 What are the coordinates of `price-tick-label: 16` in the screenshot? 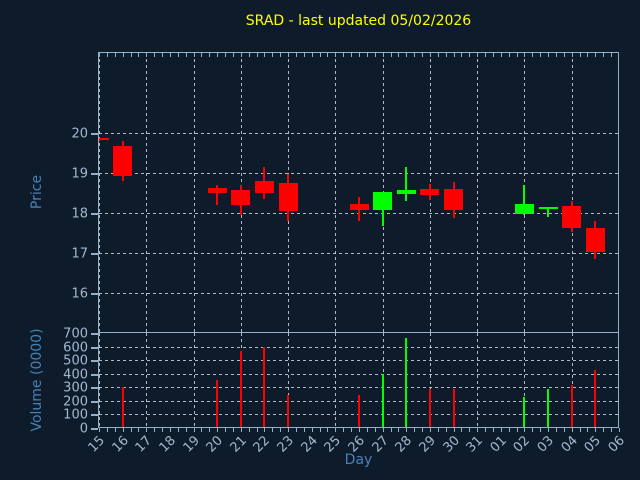 It's located at (79, 294).